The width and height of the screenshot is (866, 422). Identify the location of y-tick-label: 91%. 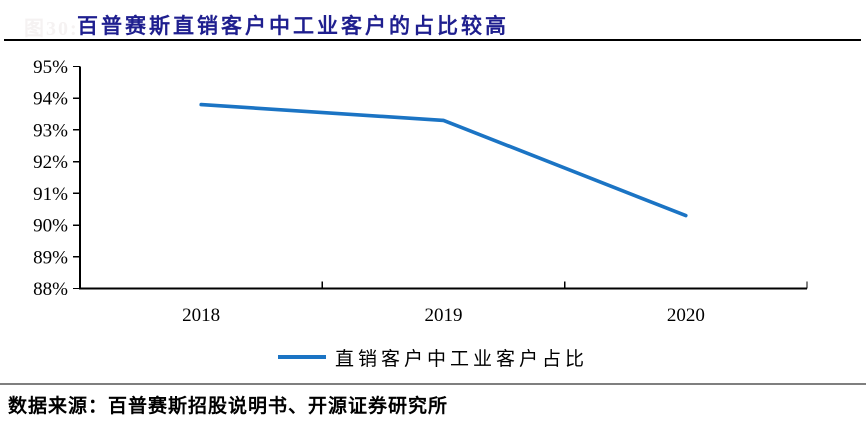
(50, 194).